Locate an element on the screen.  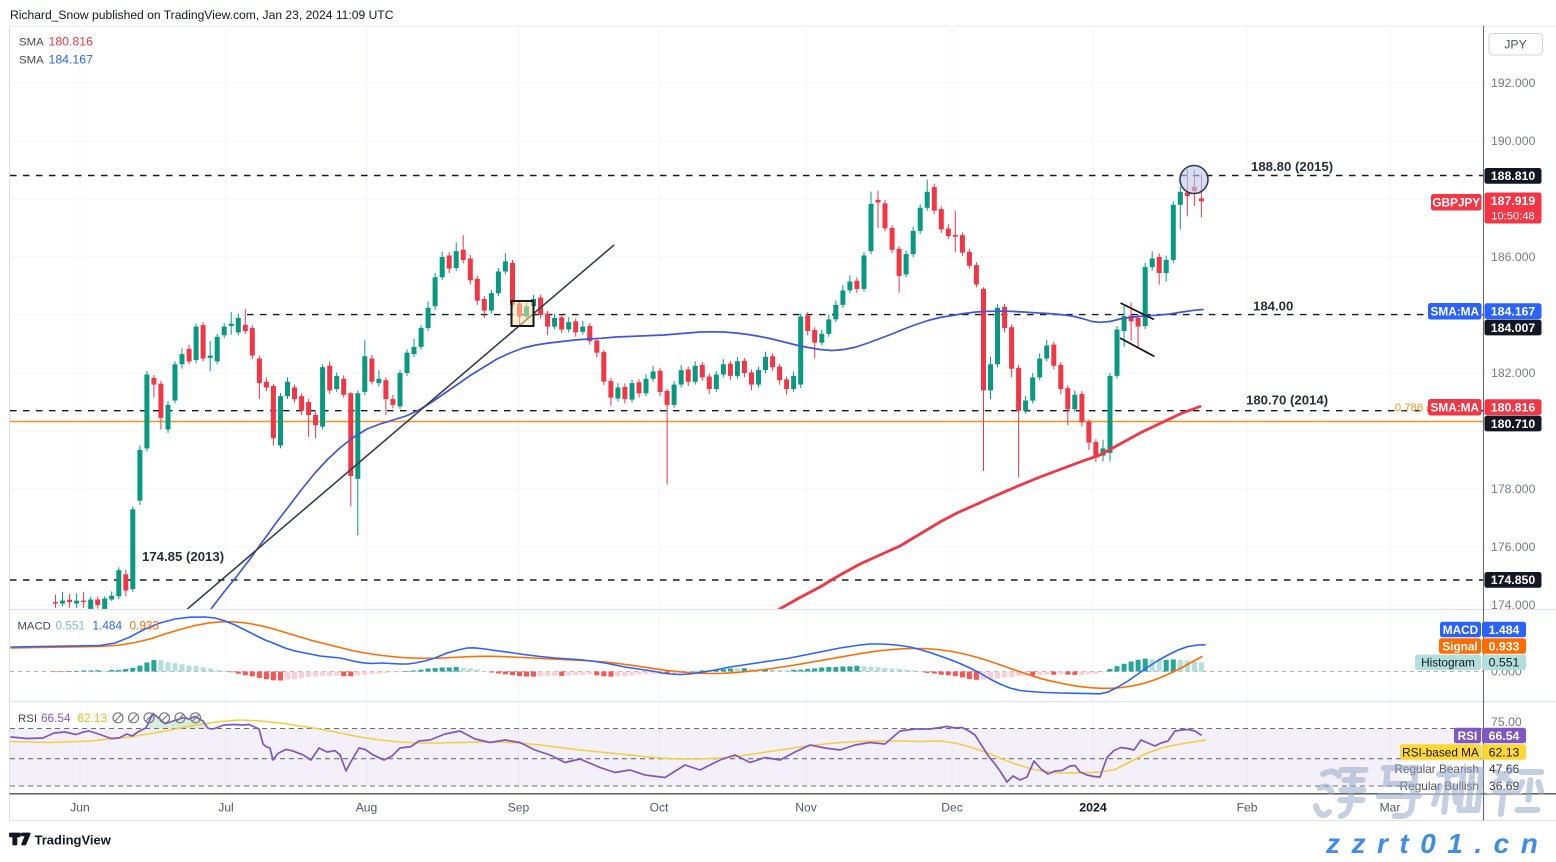
svg-text: 184.00 is located at coordinates (1273, 306).